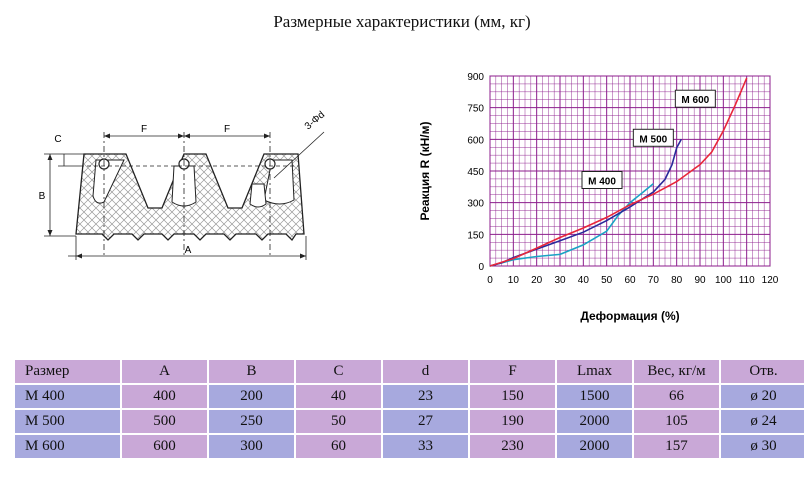 The height and width of the screenshot is (481, 804). Describe the element at coordinates (425, 396) in the screenshot. I see `table-cell-4: 23` at that location.